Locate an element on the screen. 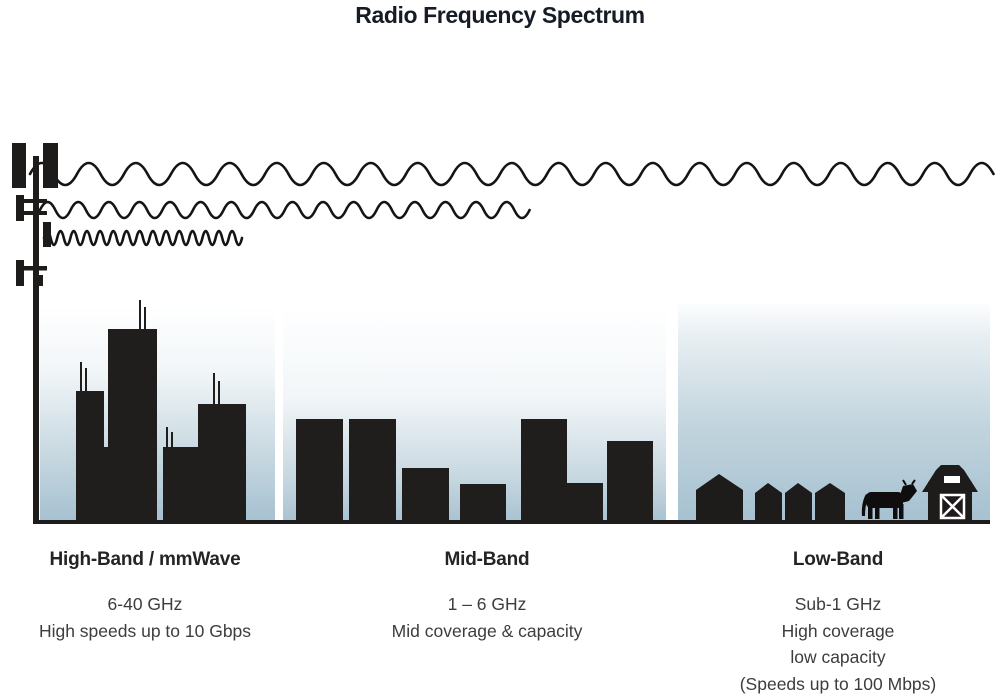  long-wavelength-wave-icon is located at coordinates (511, 174).